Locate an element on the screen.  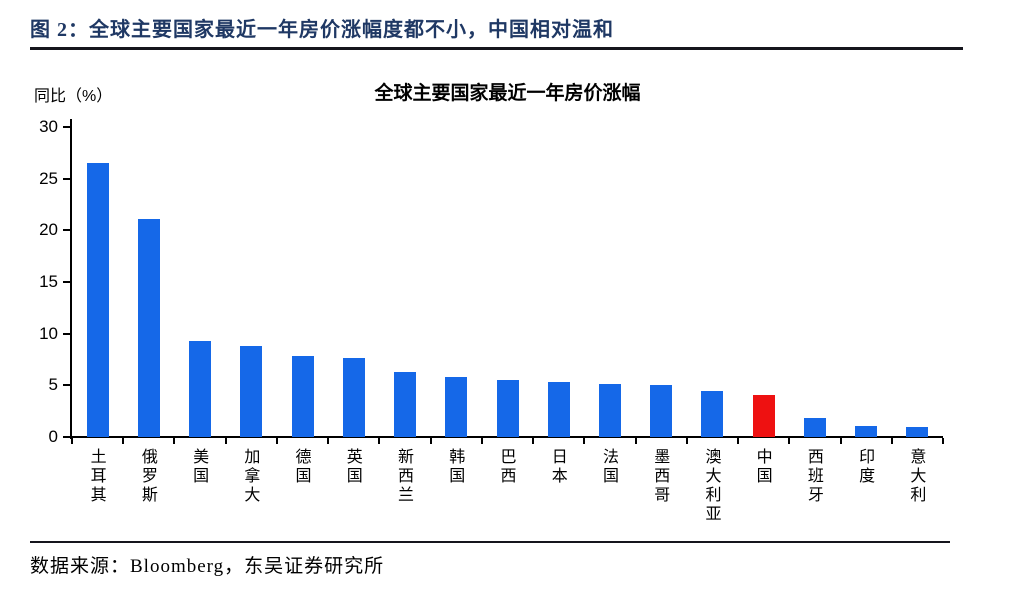
x-axis-category-label: 新西兰 is located at coordinates (404, 476).